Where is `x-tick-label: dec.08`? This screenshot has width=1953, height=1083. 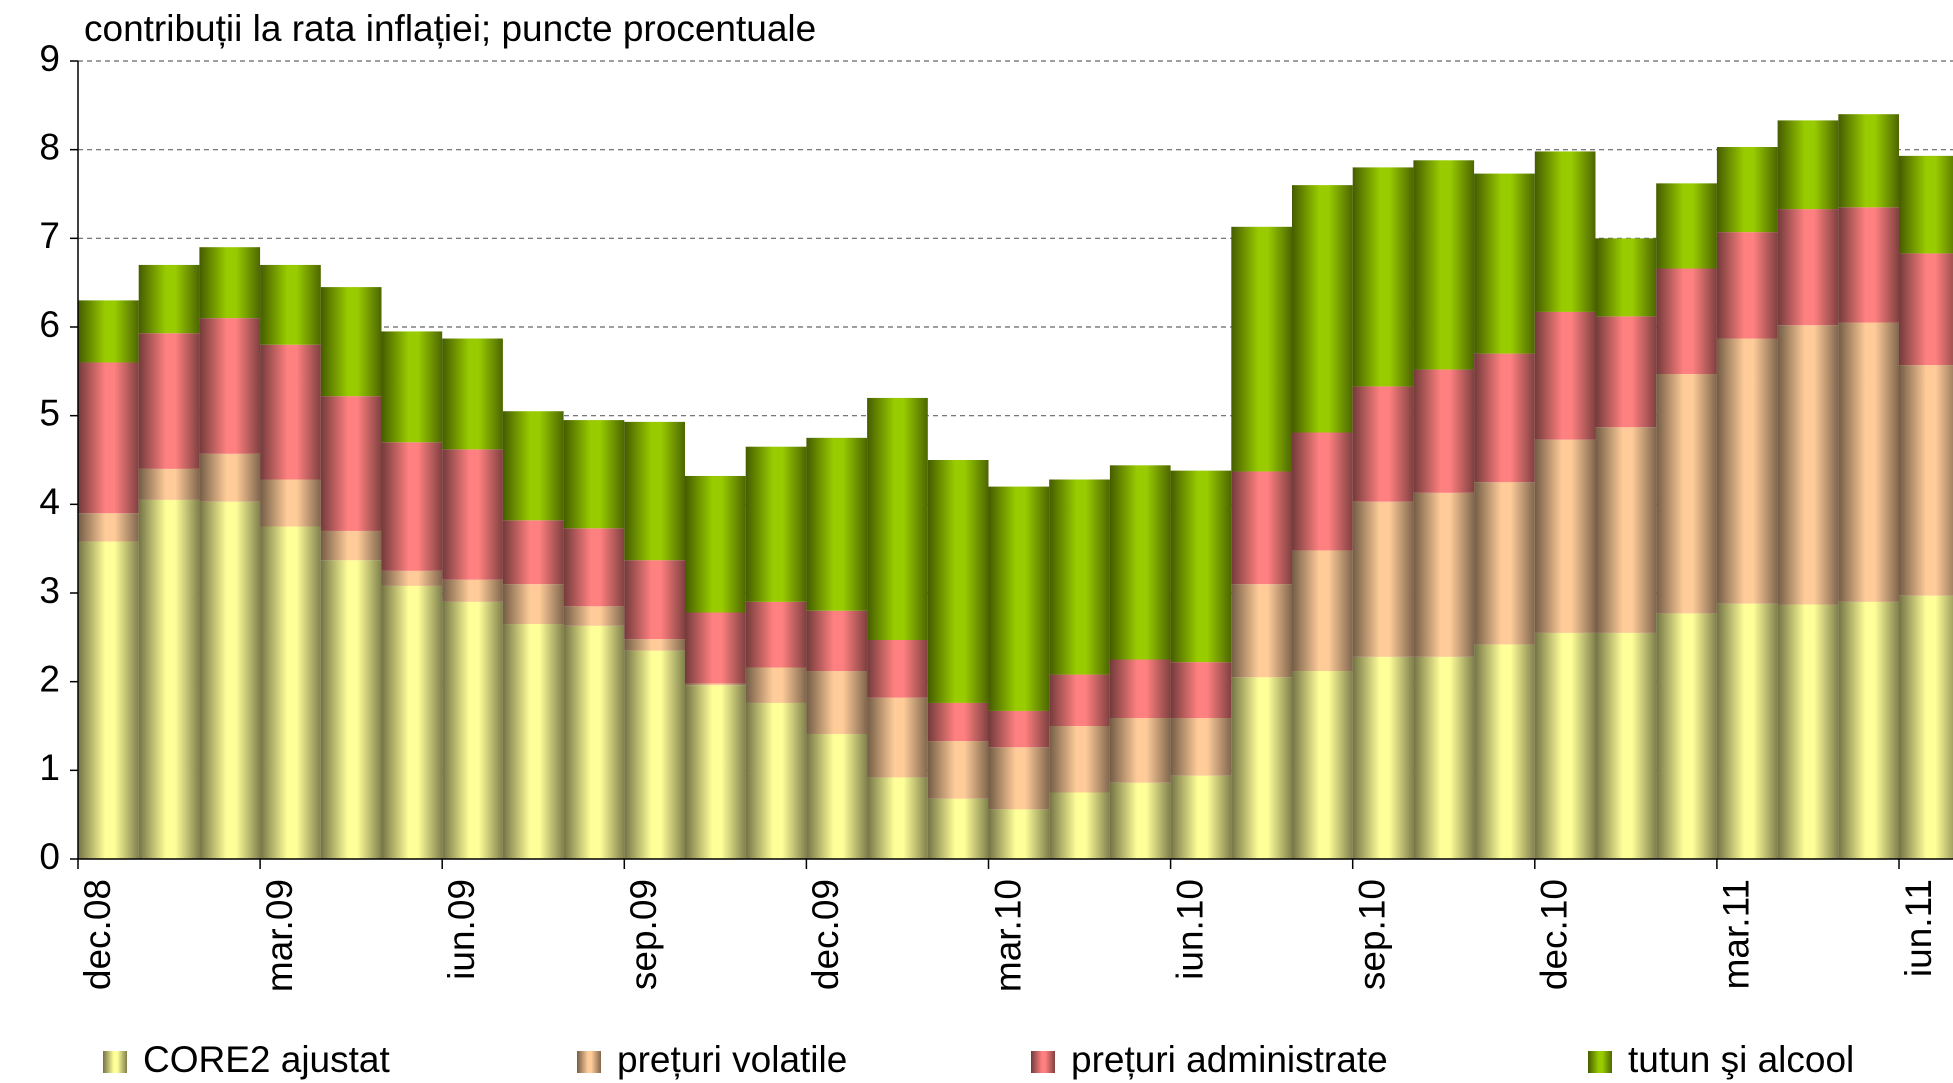
x-tick-label: dec.08 is located at coordinates (97, 934).